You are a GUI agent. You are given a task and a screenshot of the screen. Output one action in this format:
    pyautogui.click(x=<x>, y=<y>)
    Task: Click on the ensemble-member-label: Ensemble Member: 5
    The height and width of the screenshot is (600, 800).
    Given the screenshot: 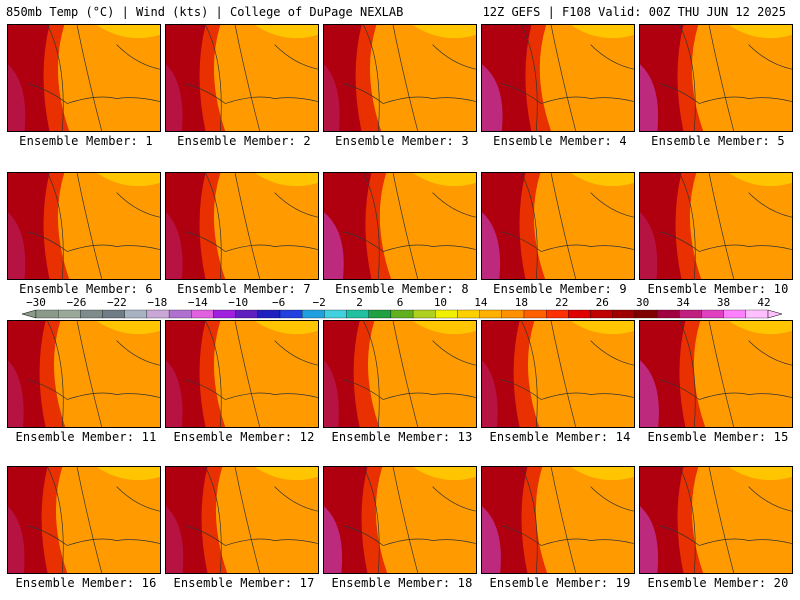 What is the action you would take?
    pyautogui.click(x=718, y=141)
    